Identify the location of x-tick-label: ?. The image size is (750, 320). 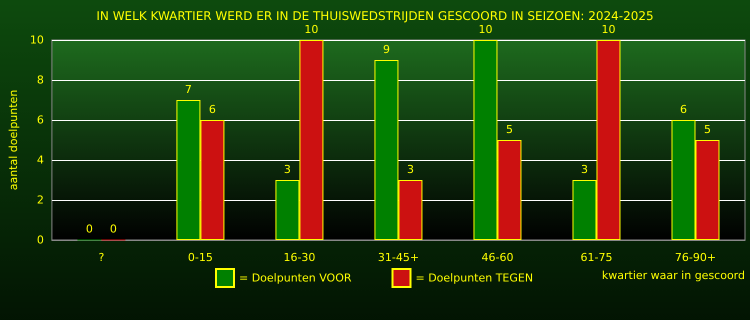
(101, 257).